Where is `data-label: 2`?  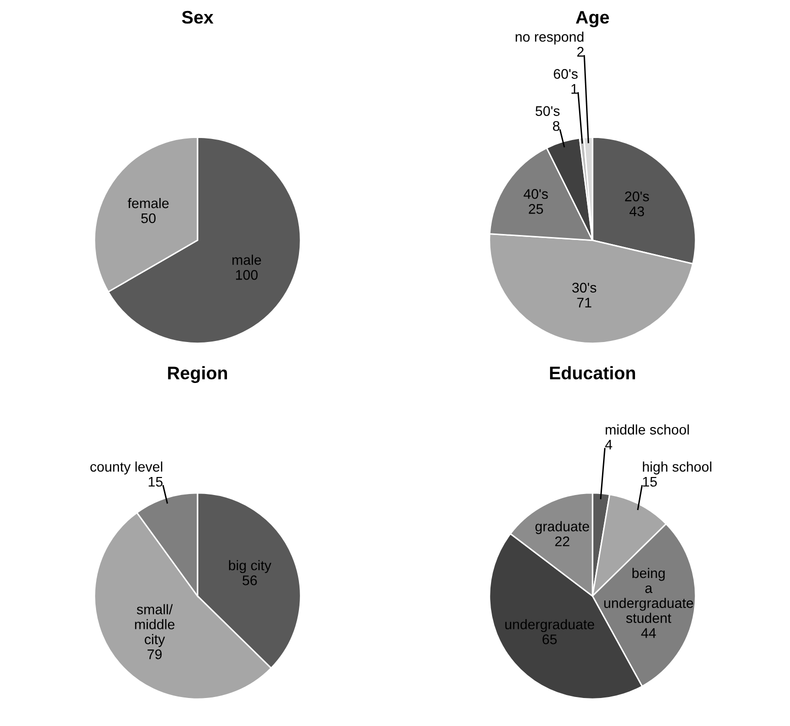 data-label: 2 is located at coordinates (580, 51).